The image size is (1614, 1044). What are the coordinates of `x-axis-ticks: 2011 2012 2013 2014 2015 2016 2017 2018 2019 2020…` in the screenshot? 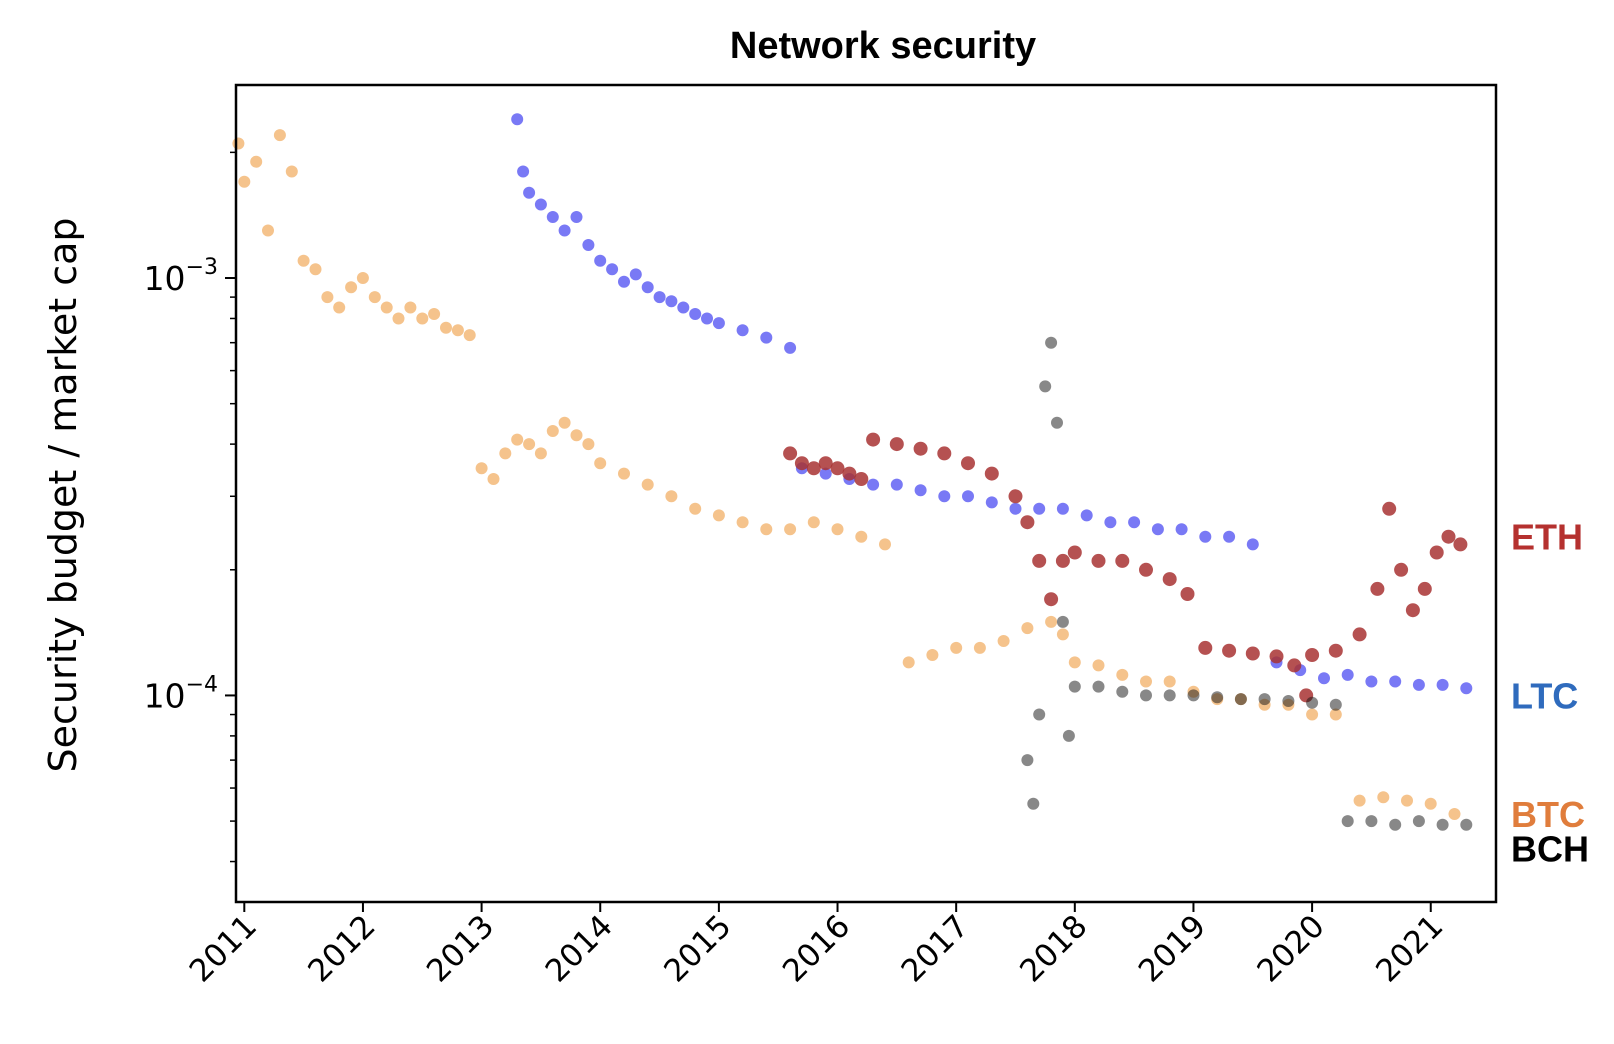 It's located at (816, 945).